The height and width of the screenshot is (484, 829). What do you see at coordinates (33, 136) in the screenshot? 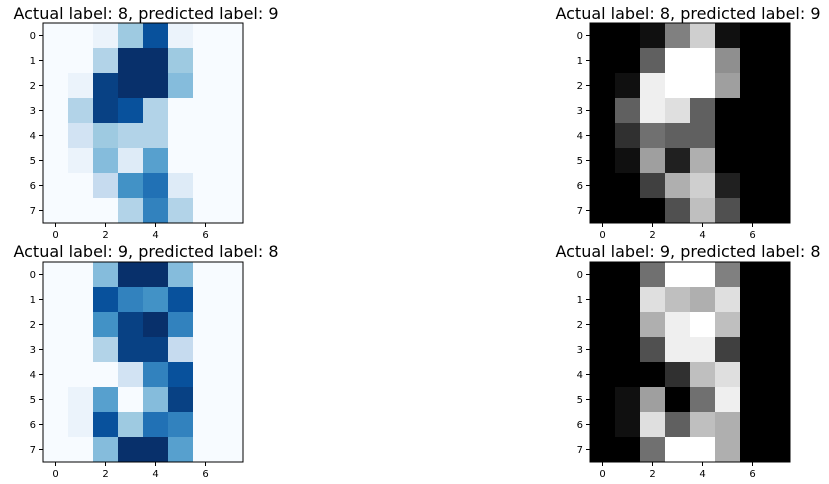
I see `y-tick-label: 4` at bounding box center [33, 136].